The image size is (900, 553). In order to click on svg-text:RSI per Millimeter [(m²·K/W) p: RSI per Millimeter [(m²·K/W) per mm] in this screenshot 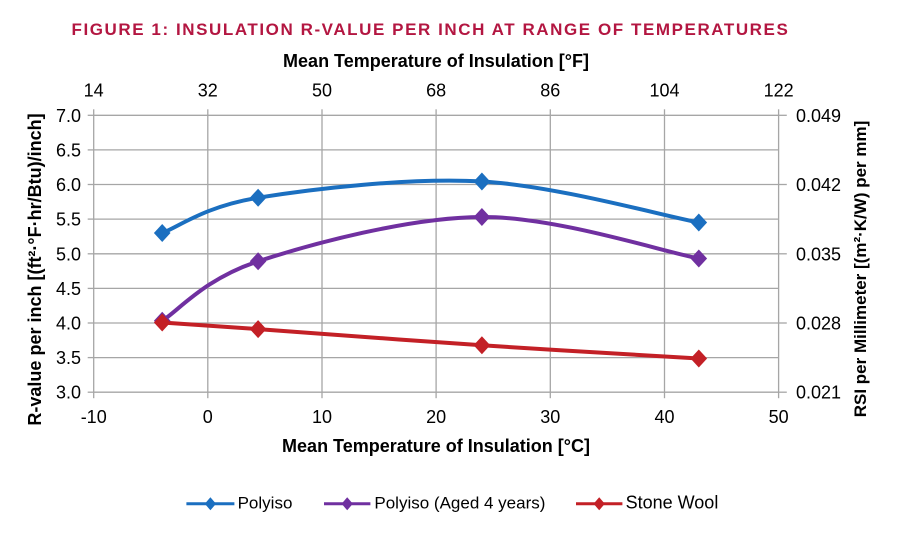, I will do `click(860, 269)`.